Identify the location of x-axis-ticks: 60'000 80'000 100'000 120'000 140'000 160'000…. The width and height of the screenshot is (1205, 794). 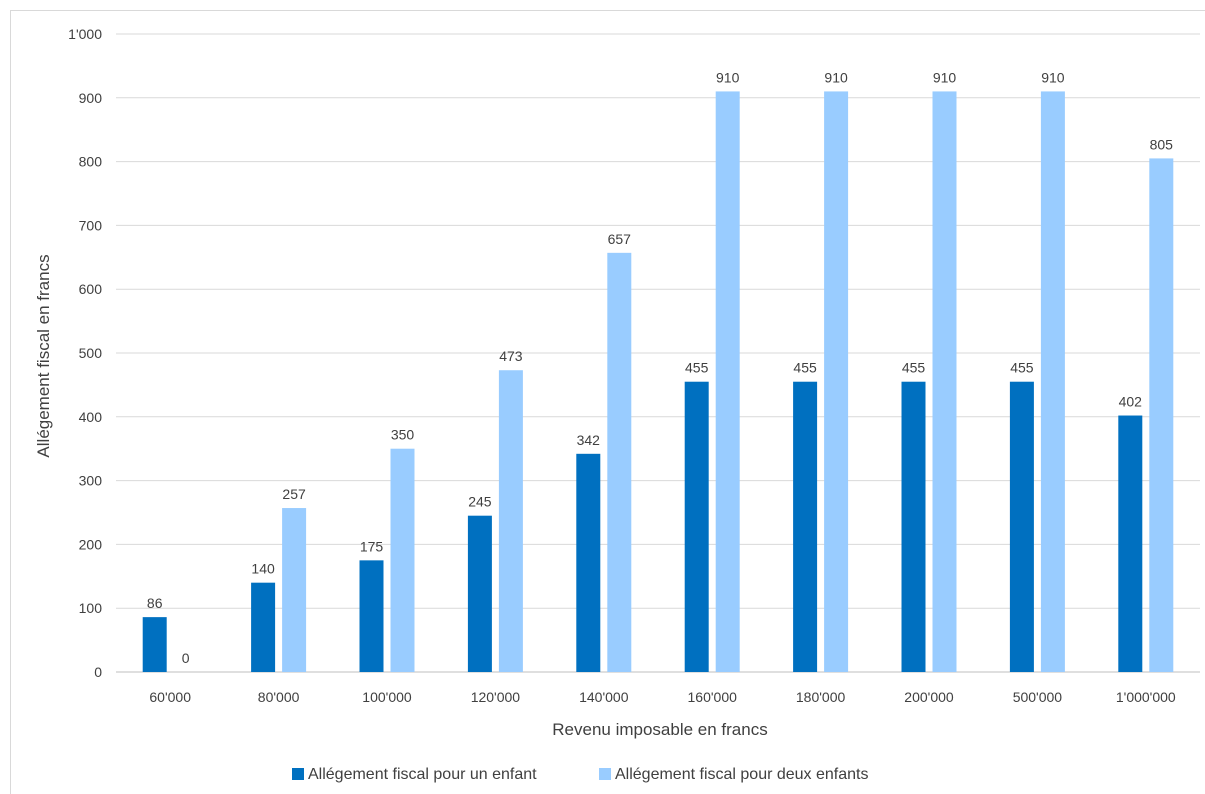
(662, 697).